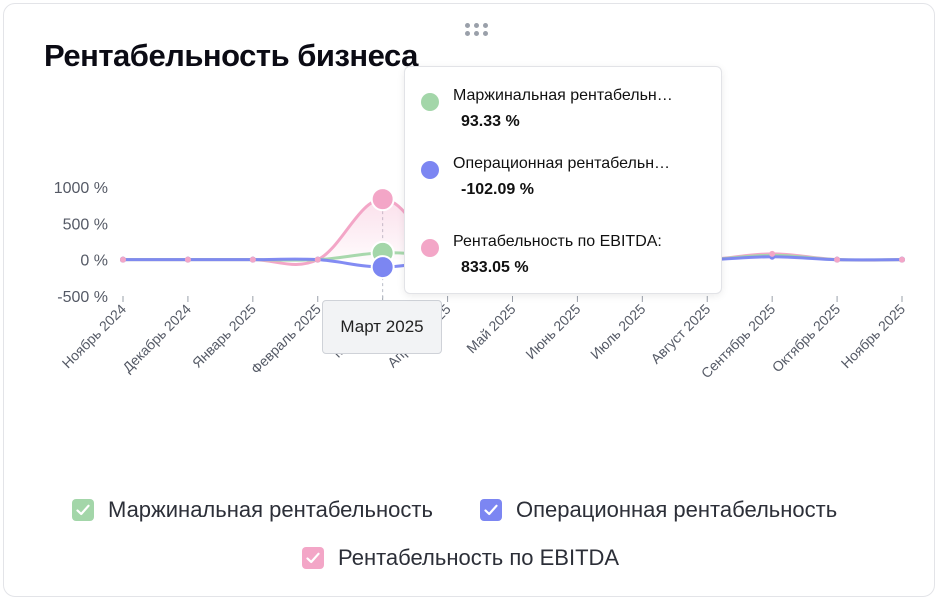 The height and width of the screenshot is (602, 940). I want to click on x-axis-tooltip-label: Март 2025, so click(382, 326).